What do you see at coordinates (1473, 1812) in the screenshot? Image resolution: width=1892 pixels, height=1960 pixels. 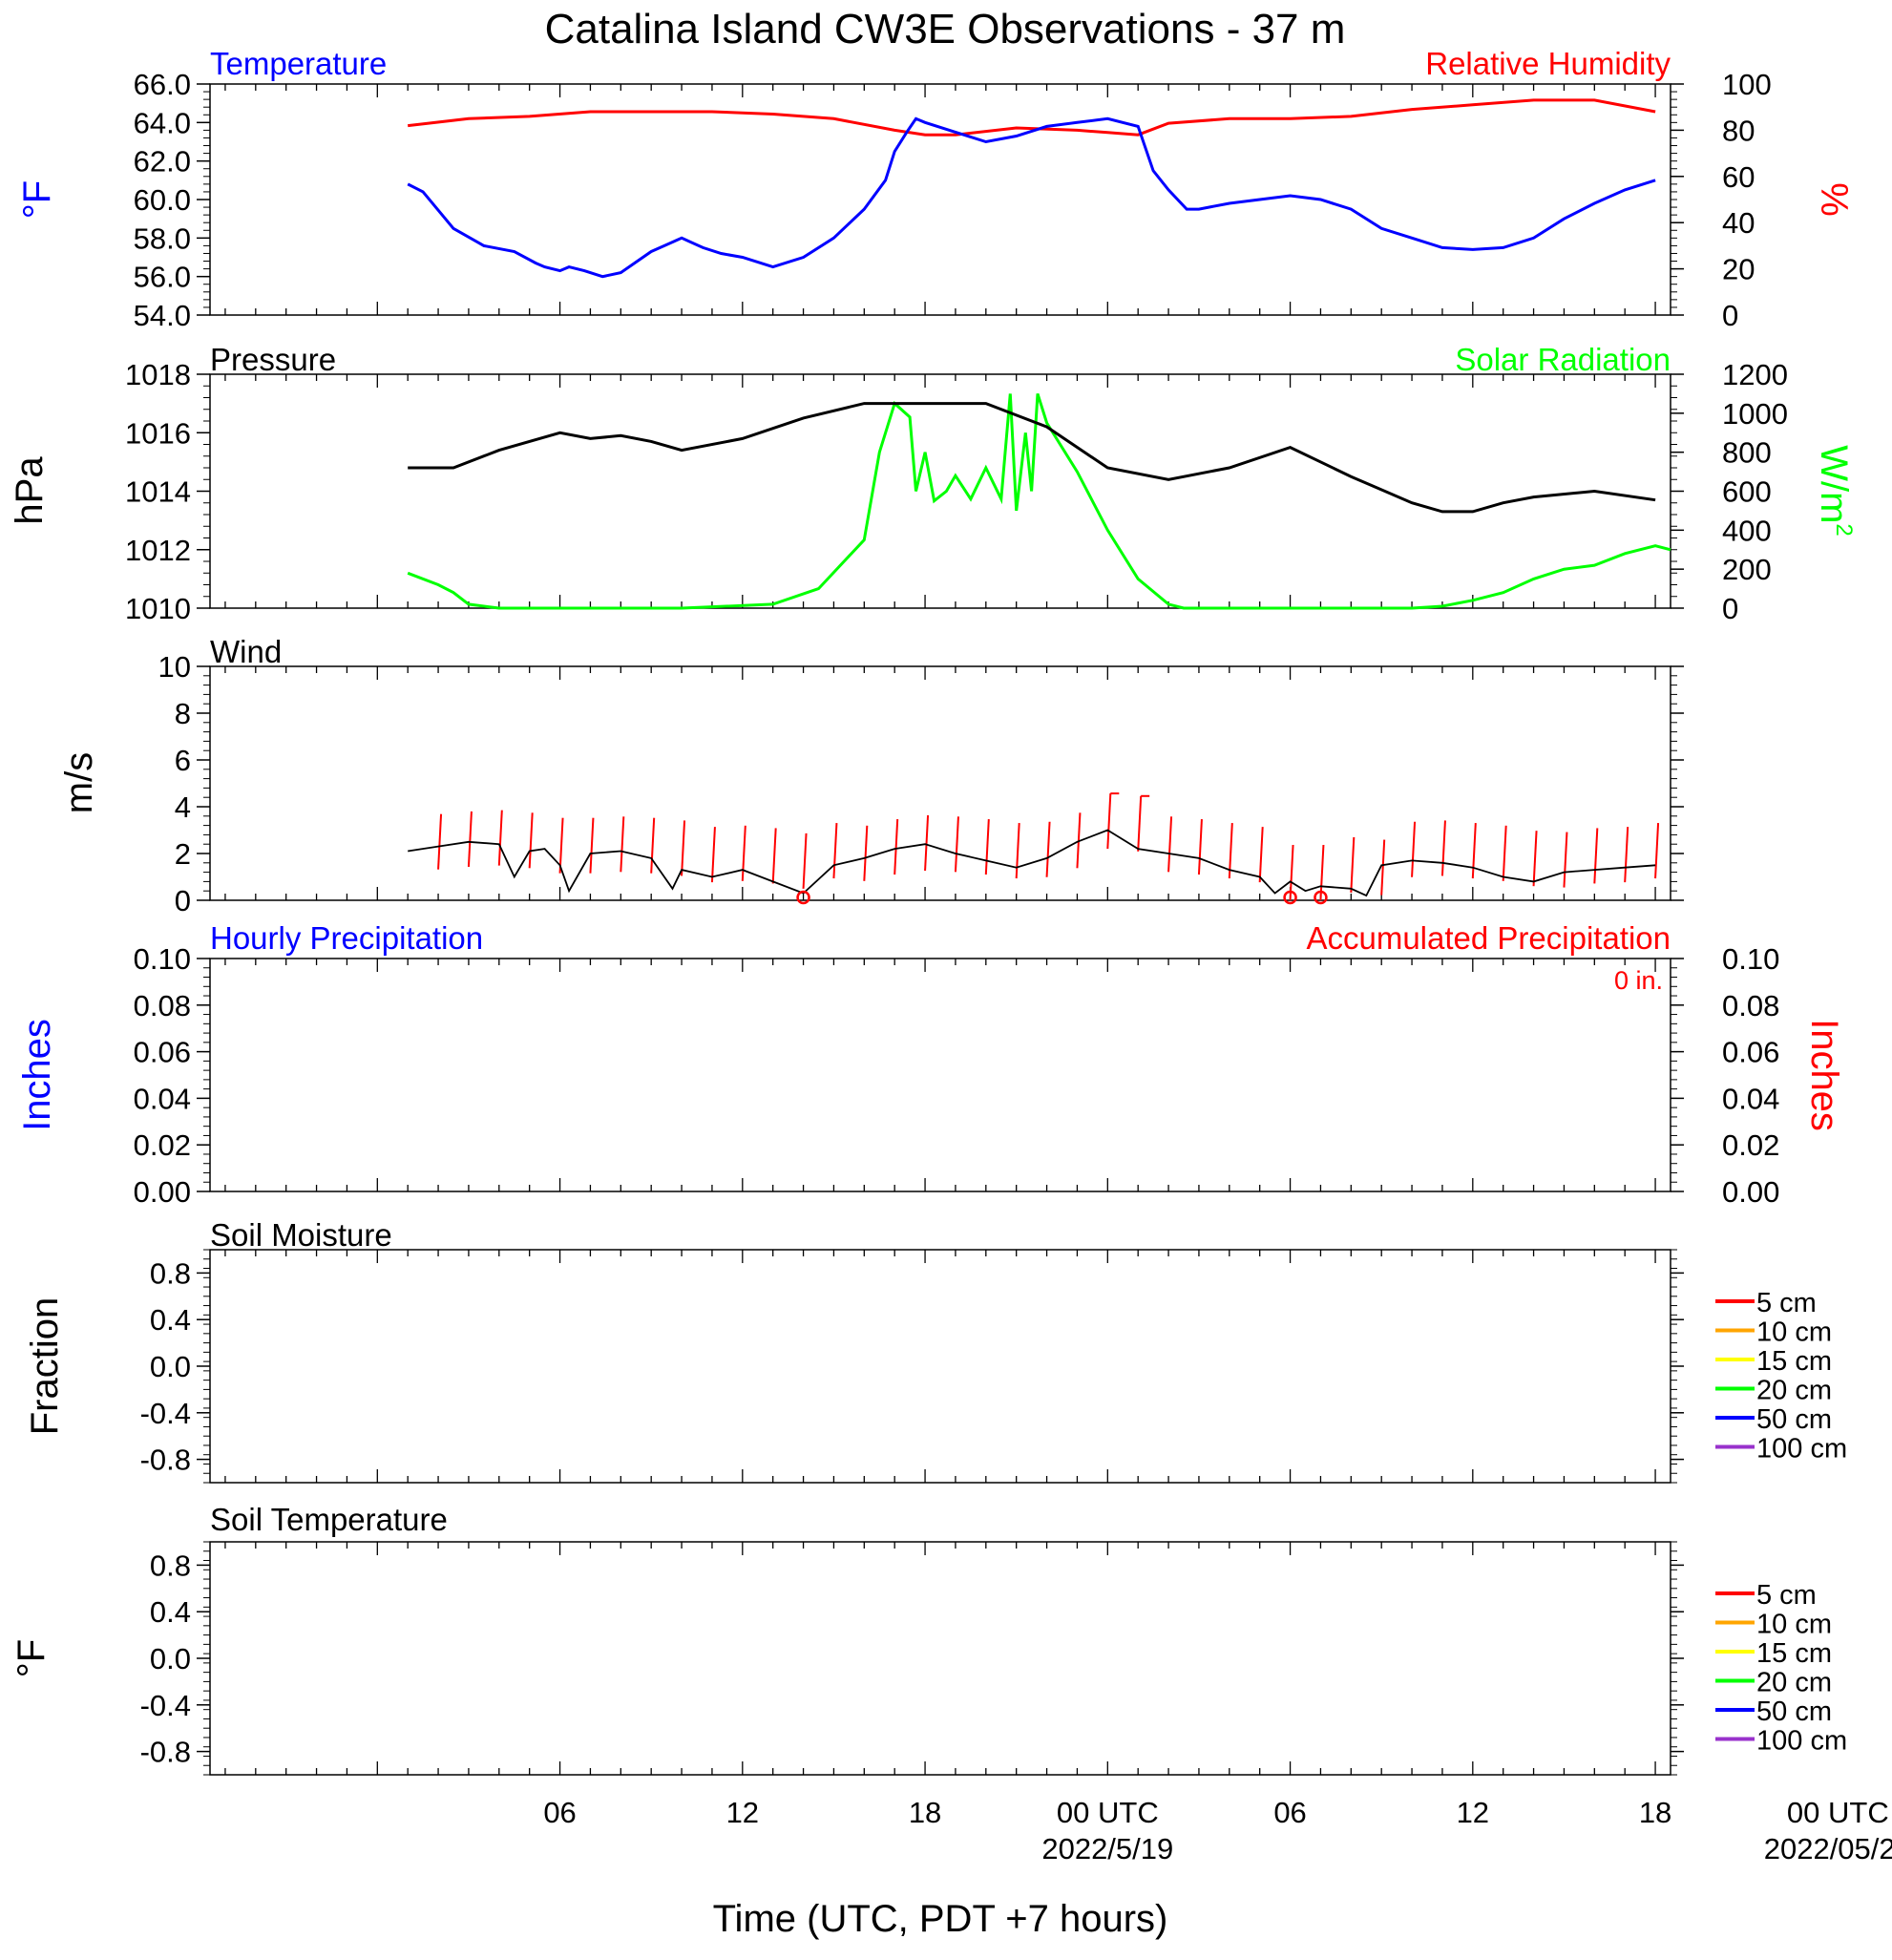 I see `x-tick-label: 12` at bounding box center [1473, 1812].